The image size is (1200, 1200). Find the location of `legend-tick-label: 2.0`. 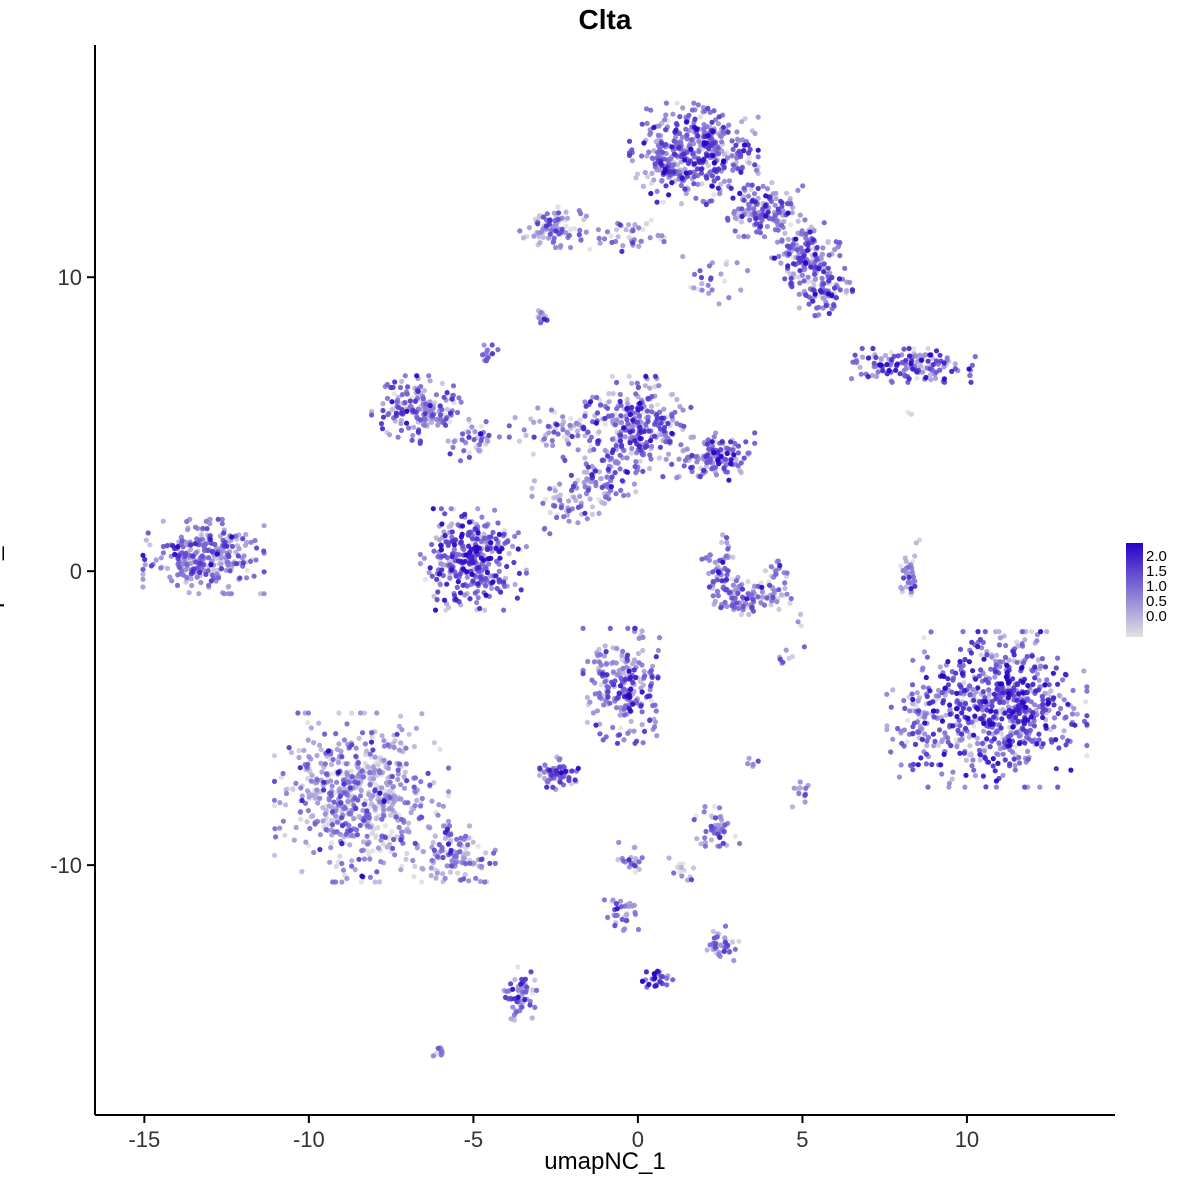

legend-tick-label: 2.0 is located at coordinates (1156, 556).